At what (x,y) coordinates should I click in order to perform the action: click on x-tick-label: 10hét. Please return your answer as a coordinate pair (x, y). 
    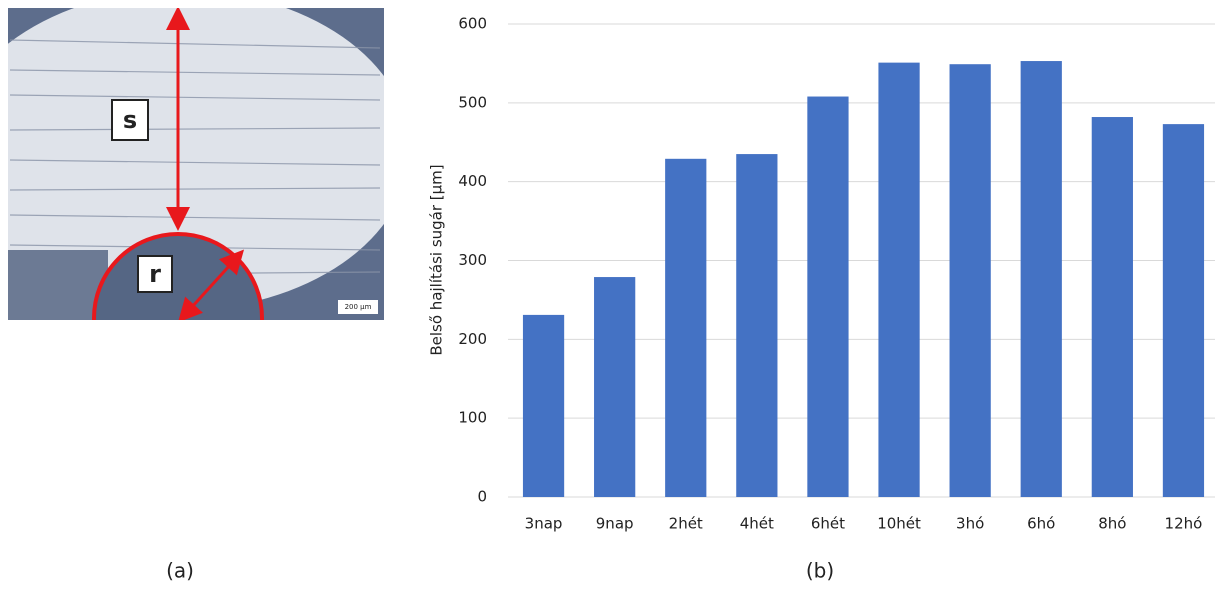
    Looking at the image, I should click on (899, 524).